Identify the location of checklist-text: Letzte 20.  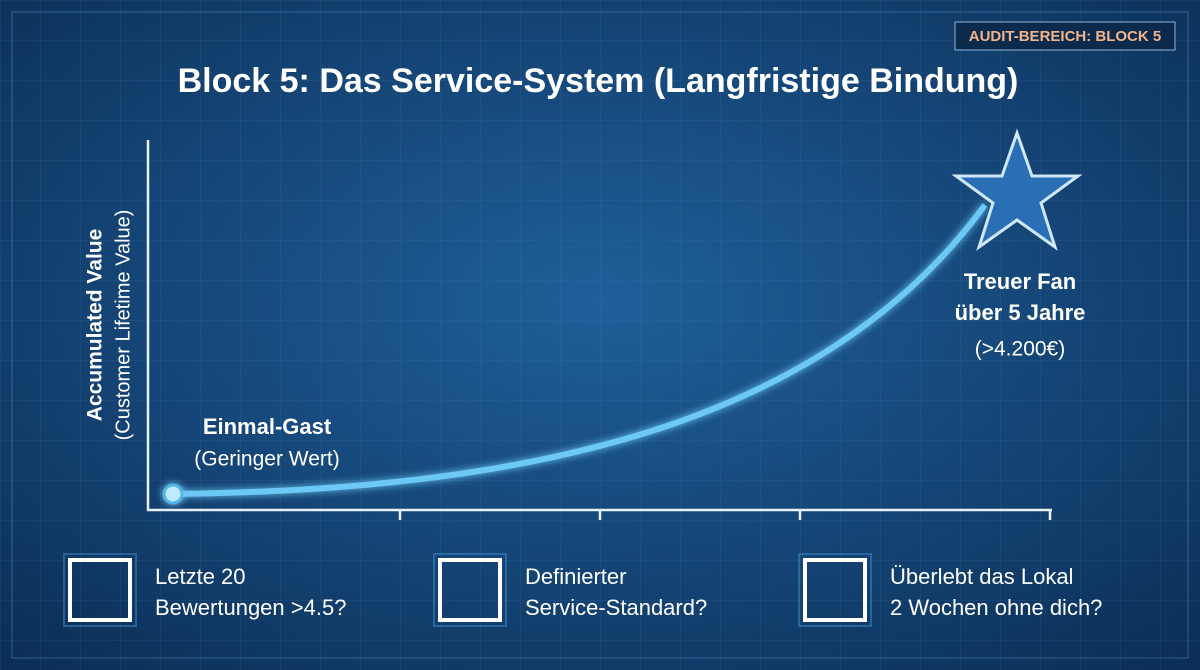
(200, 576).